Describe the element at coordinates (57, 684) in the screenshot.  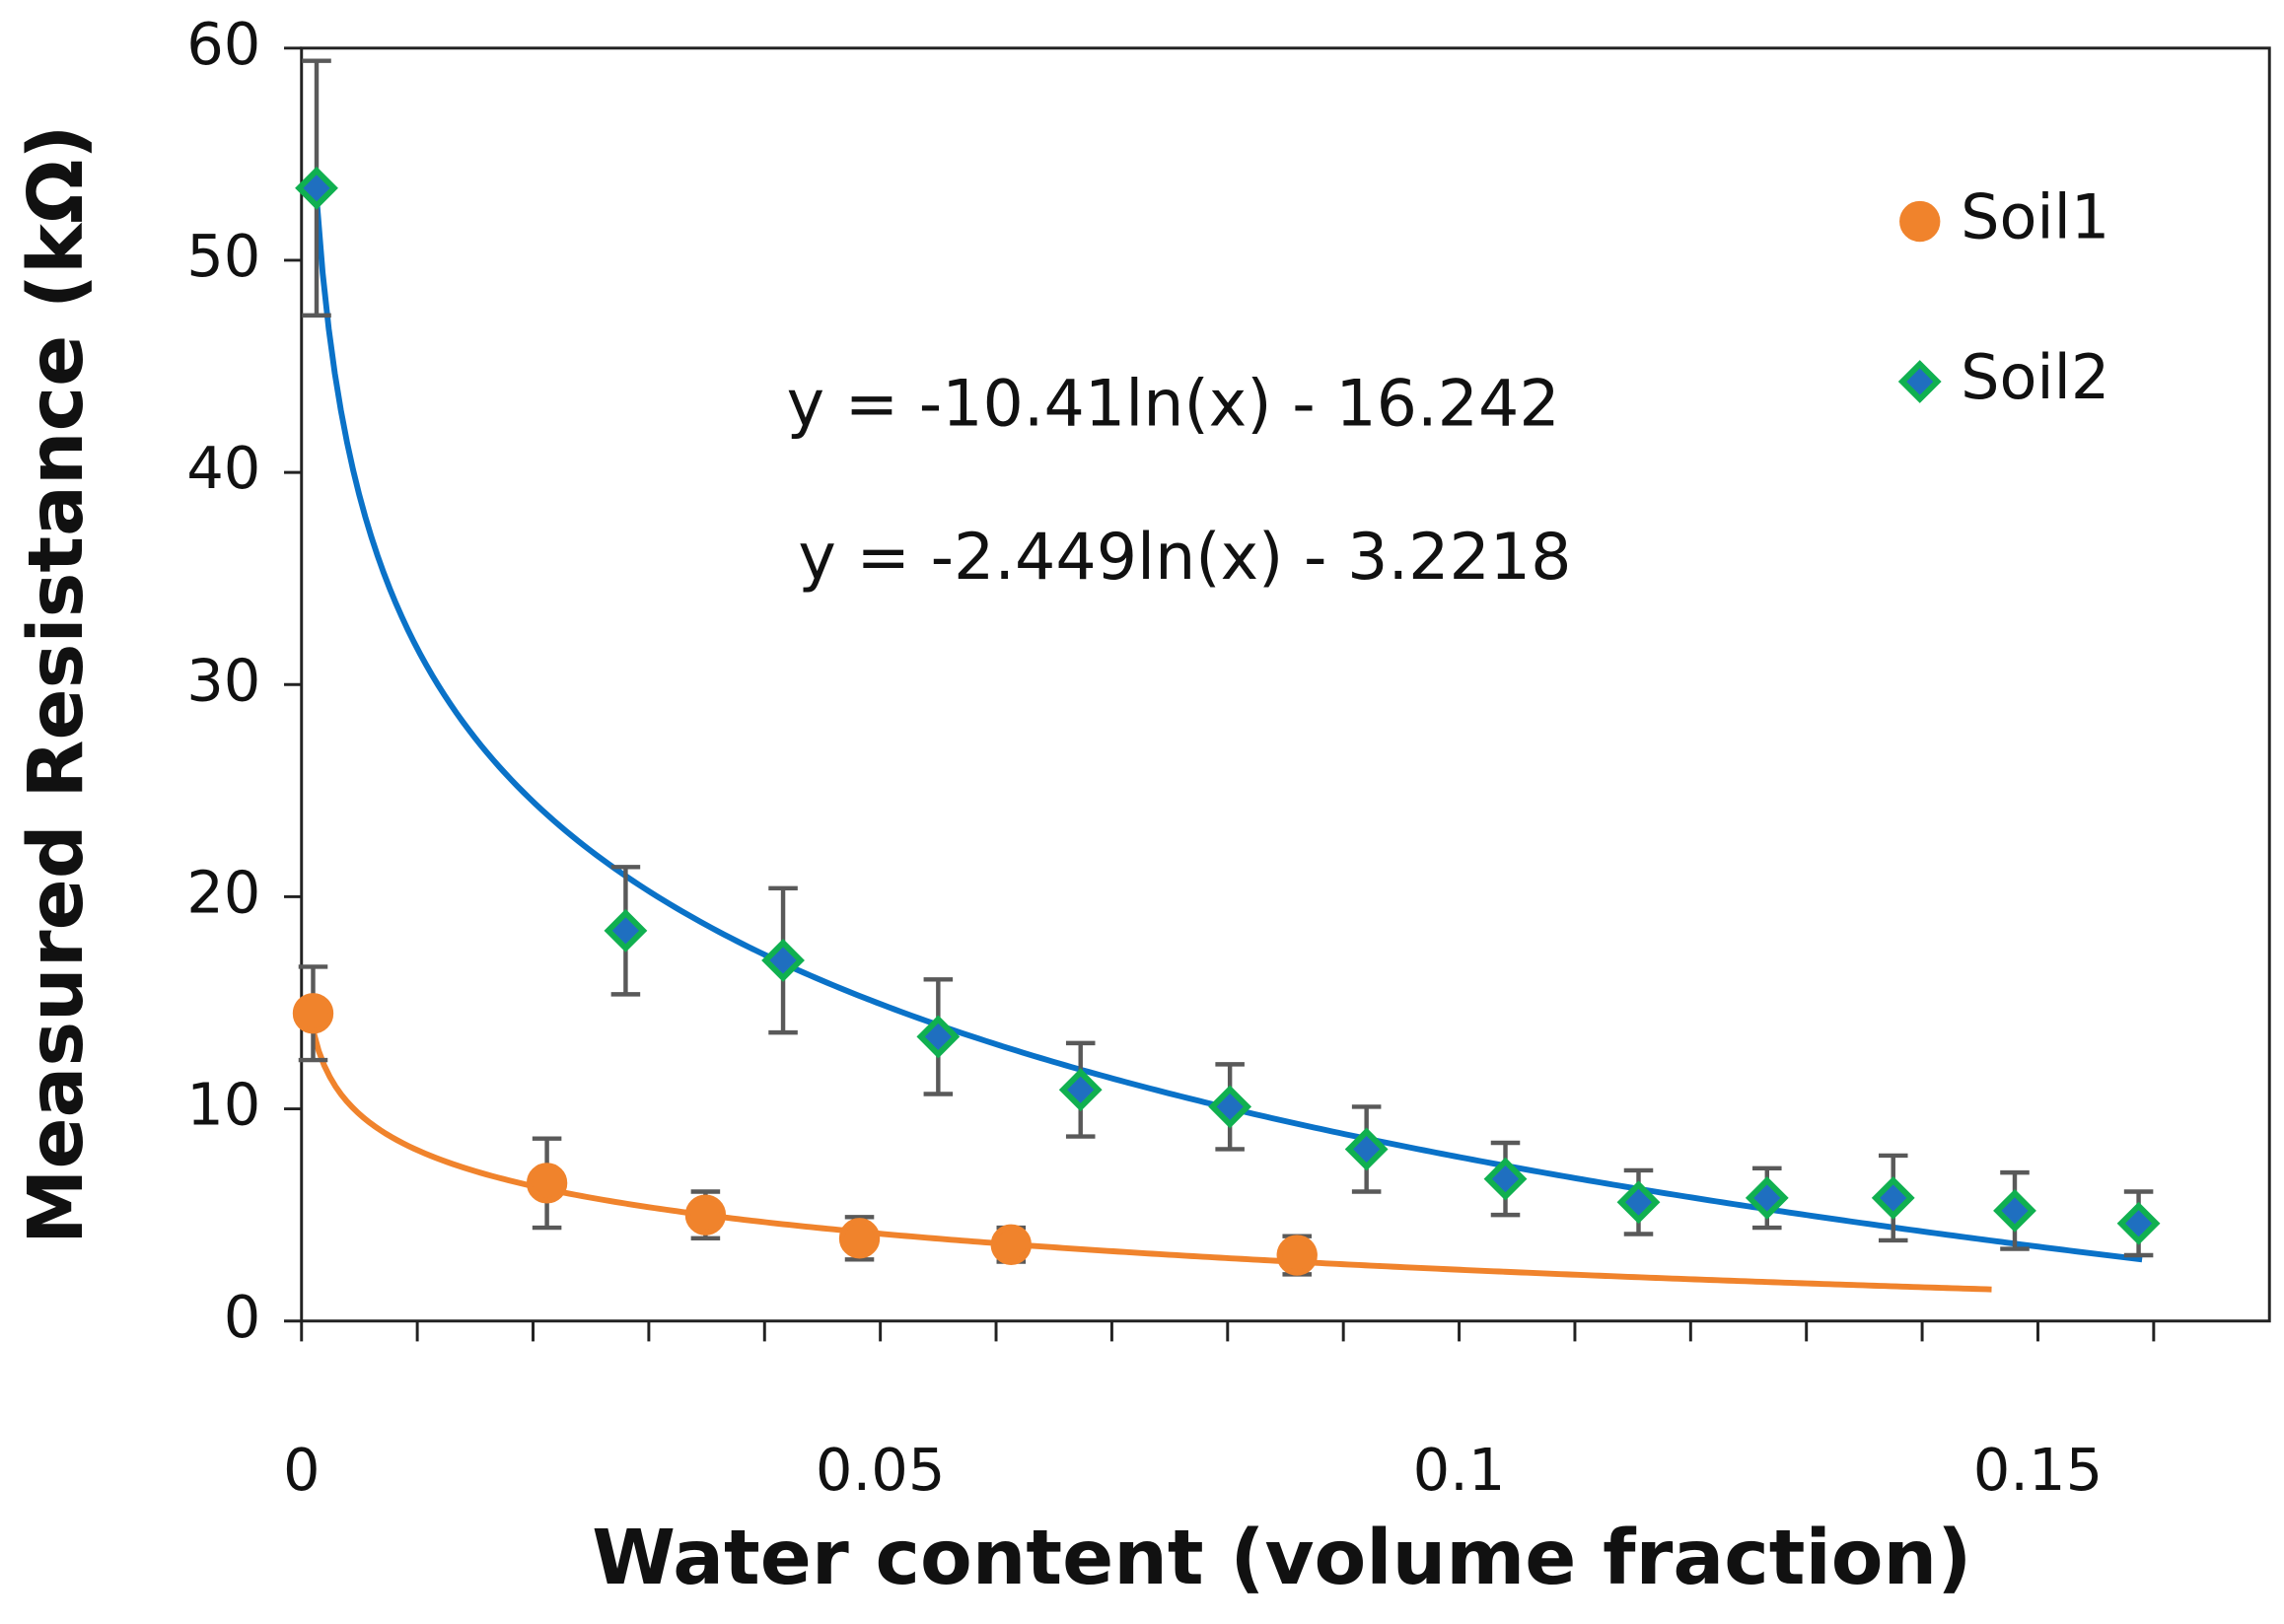
I see `y-axis-title: Measured Resistance (kΩ)` at that location.